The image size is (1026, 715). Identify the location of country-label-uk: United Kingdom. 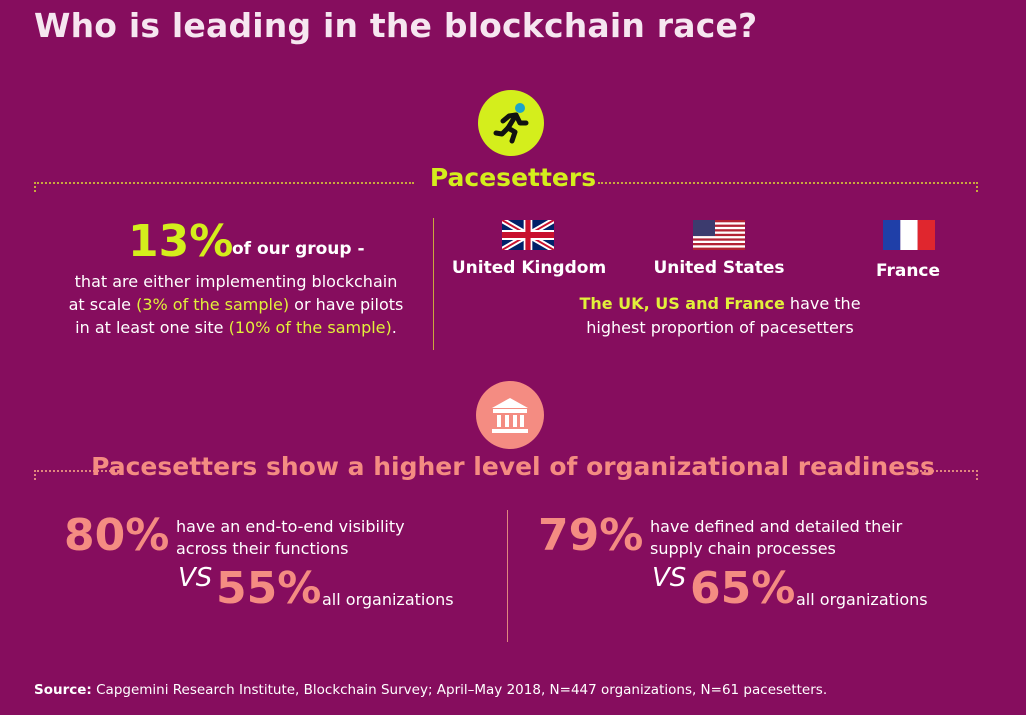
(529, 268).